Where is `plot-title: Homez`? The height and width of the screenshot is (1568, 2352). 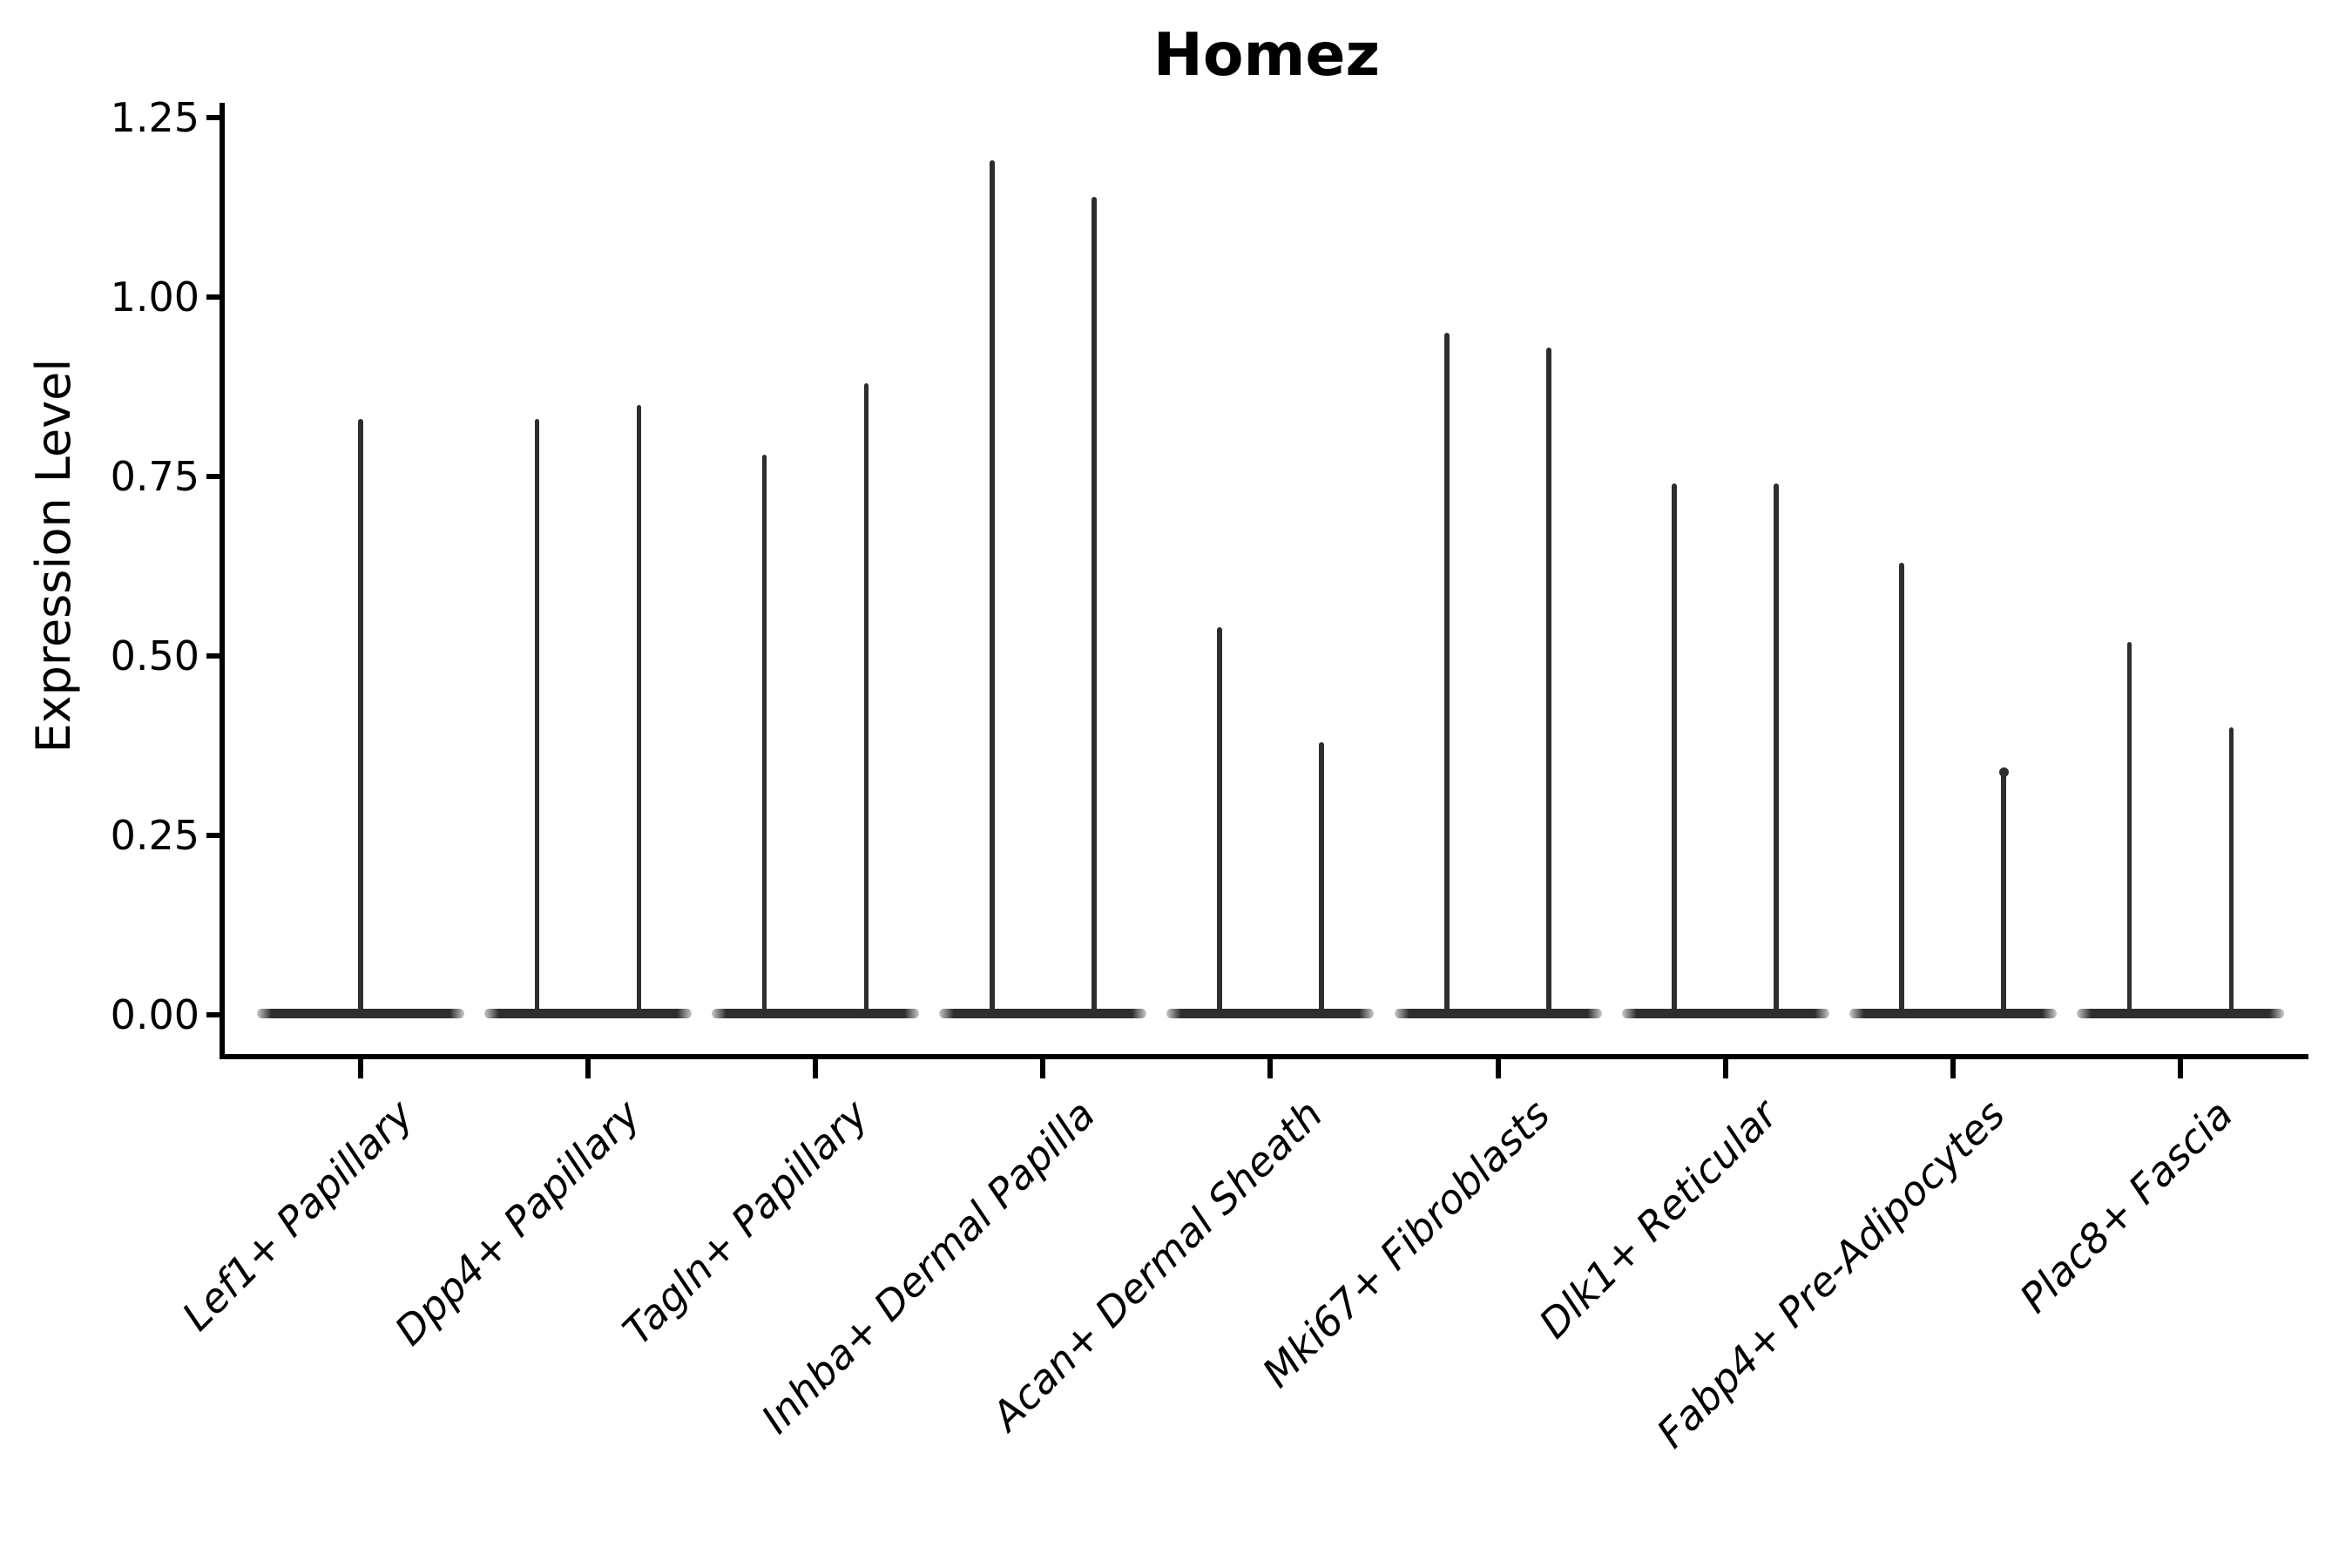
plot-title: Homez is located at coordinates (1266, 56).